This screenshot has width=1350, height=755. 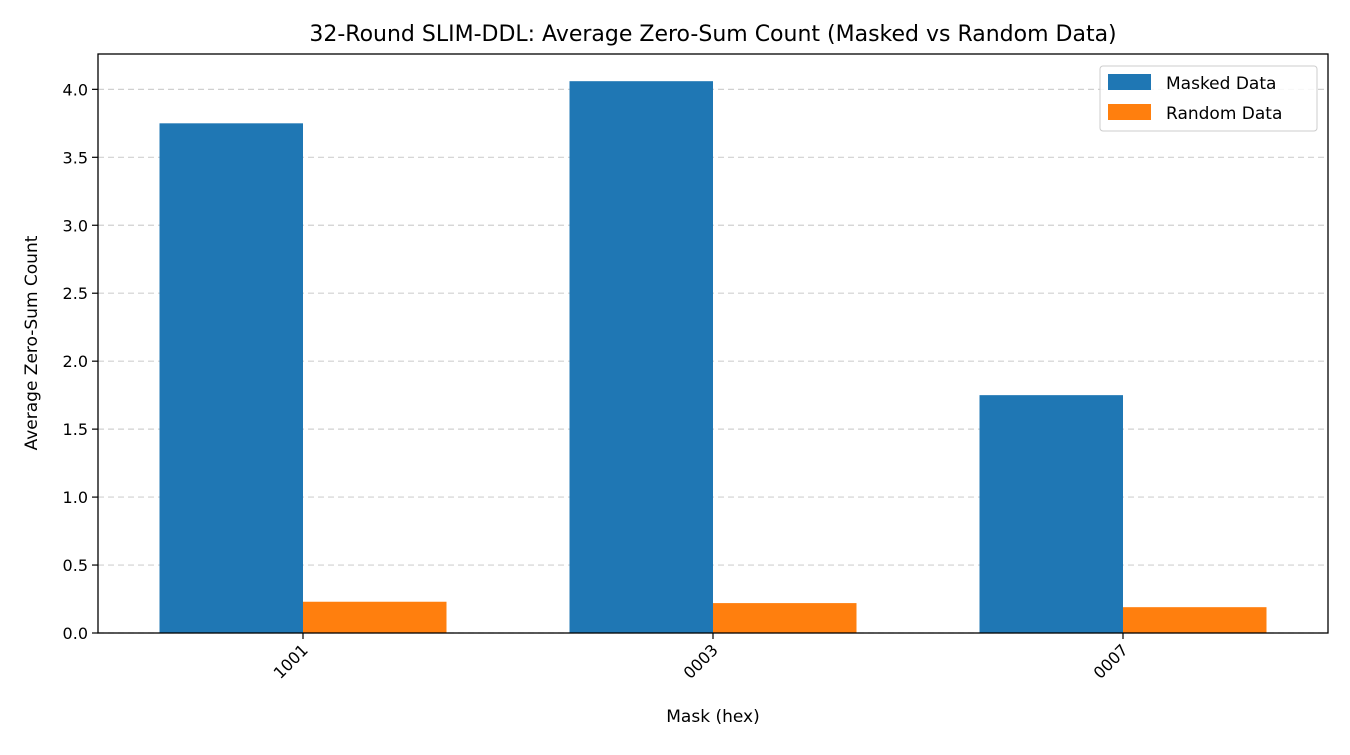 I want to click on y-tick-label: 0.0, so click(x=75, y=633).